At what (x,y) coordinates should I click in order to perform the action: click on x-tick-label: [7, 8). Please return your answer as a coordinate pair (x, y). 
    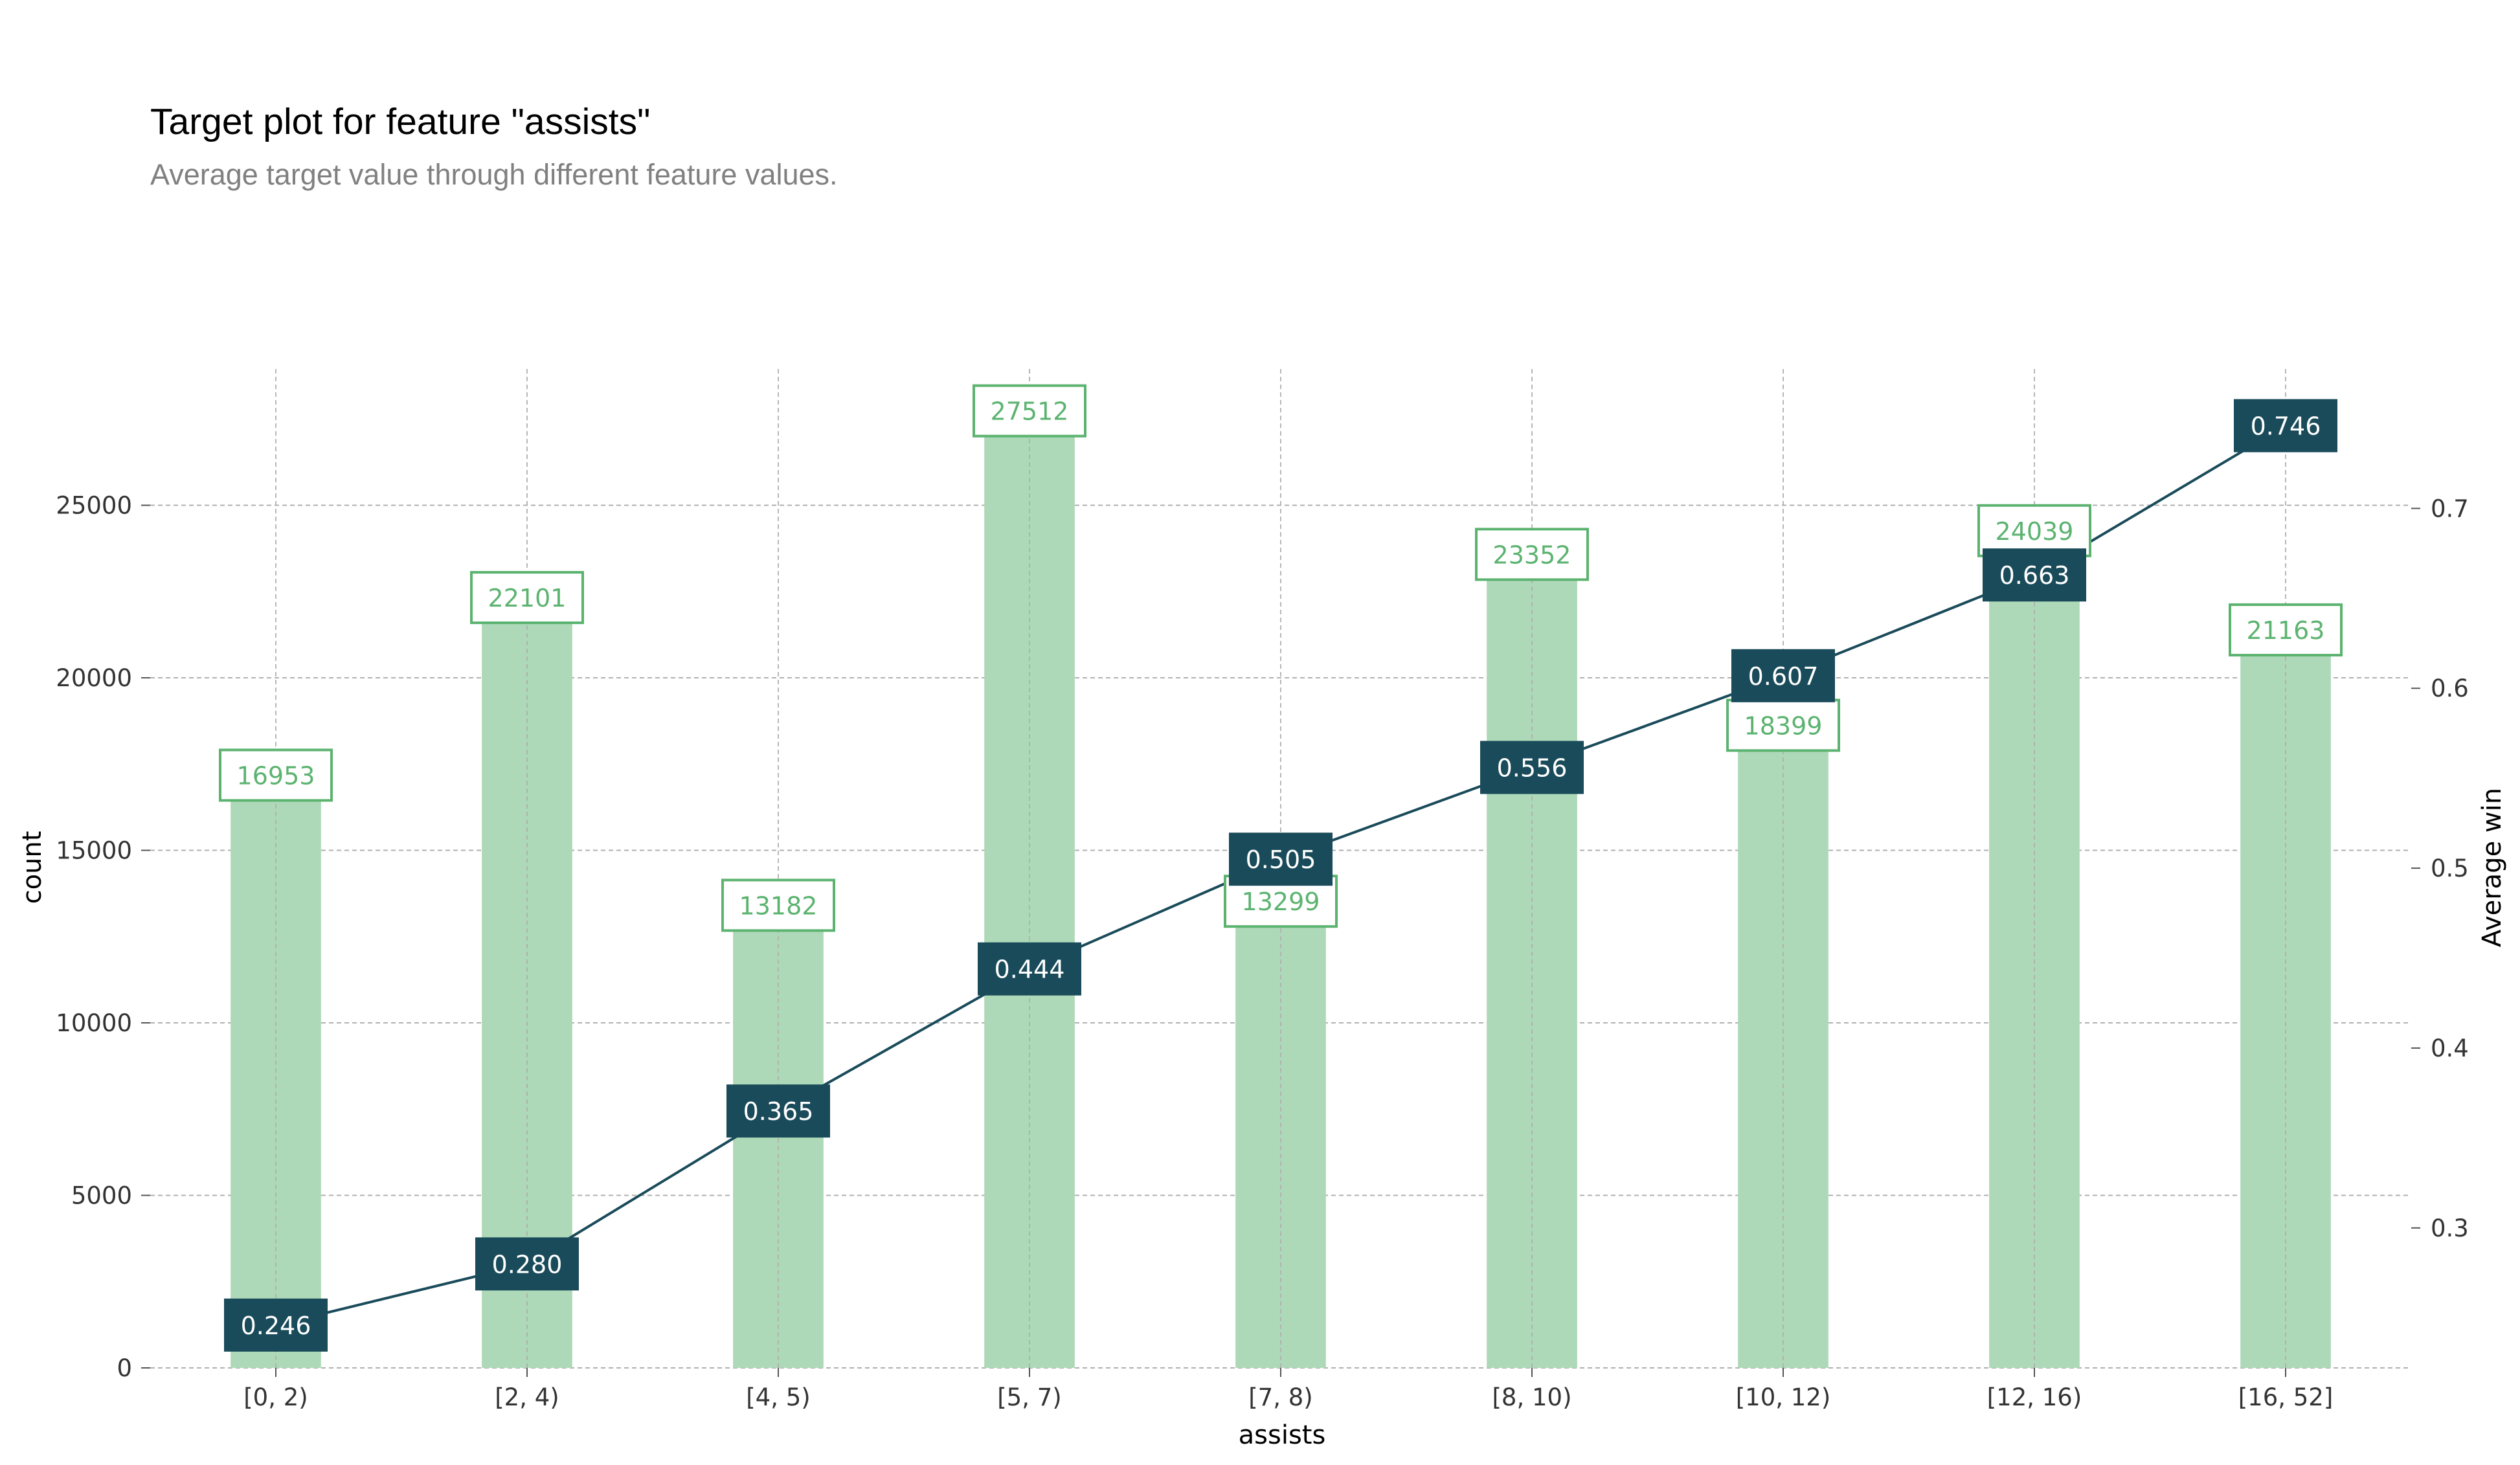
    Looking at the image, I should click on (1280, 1397).